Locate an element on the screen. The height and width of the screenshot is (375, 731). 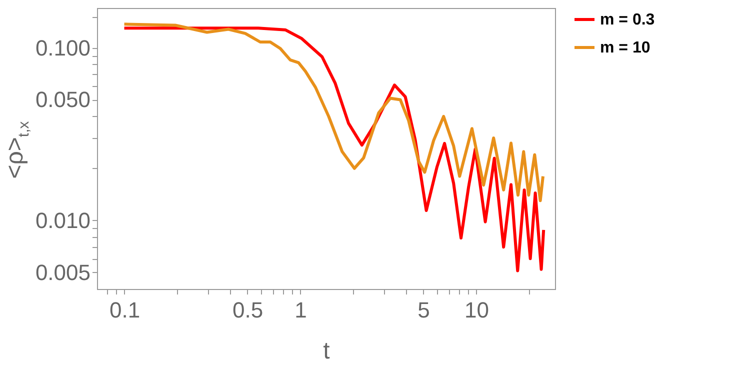
x-tick-label: 1 is located at coordinates (300, 310).